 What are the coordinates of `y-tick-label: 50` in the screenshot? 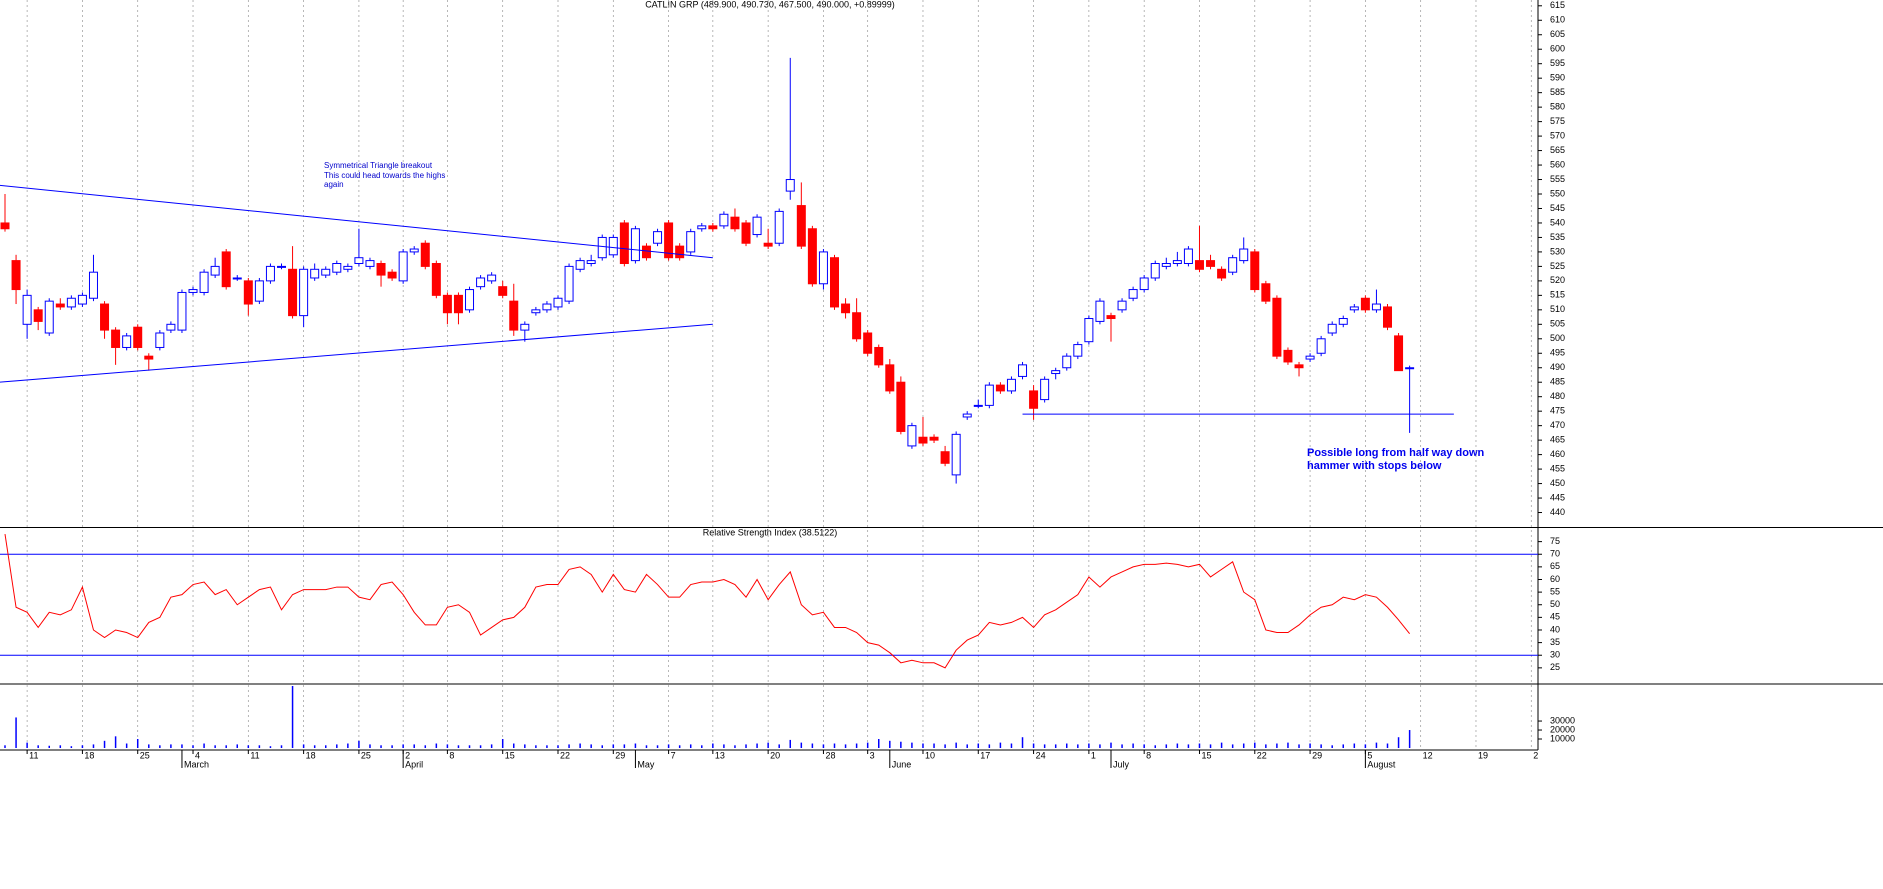 It's located at (1555, 604).